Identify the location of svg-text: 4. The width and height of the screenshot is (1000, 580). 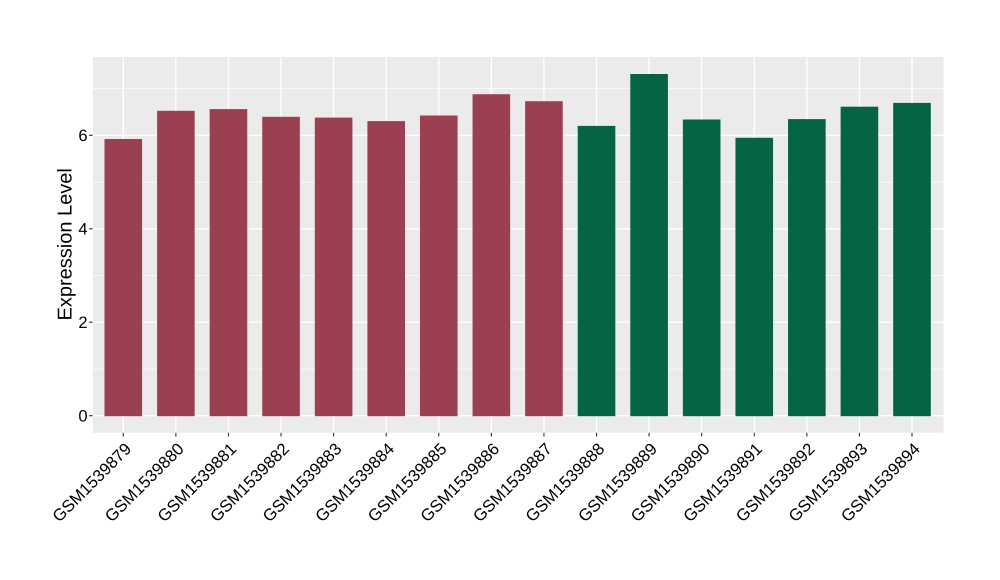
(82, 230).